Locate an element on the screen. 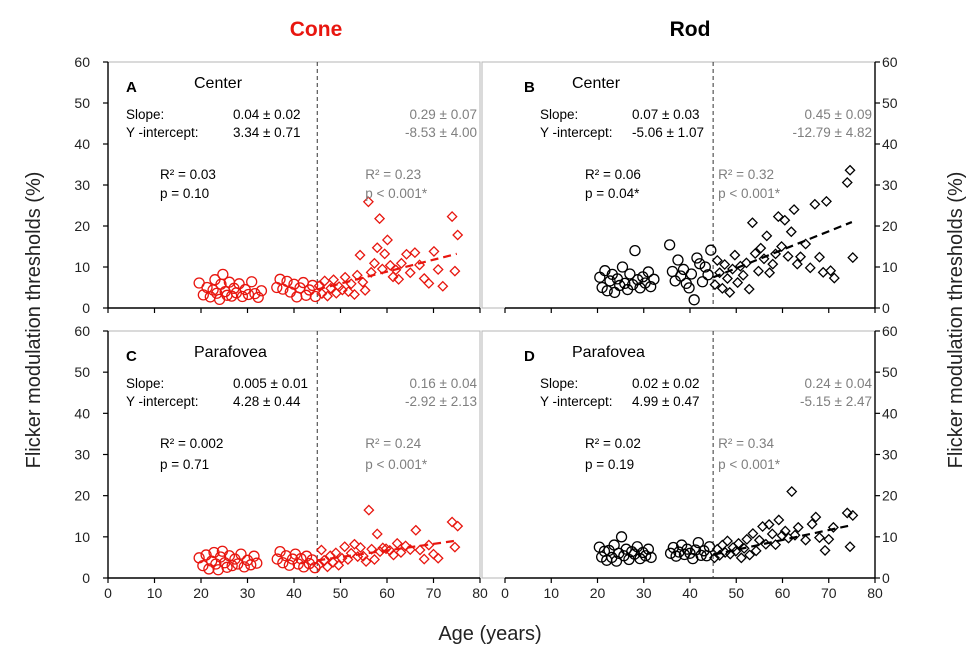 This screenshot has width=971, height=647. panel-title: Center is located at coordinates (596, 83).